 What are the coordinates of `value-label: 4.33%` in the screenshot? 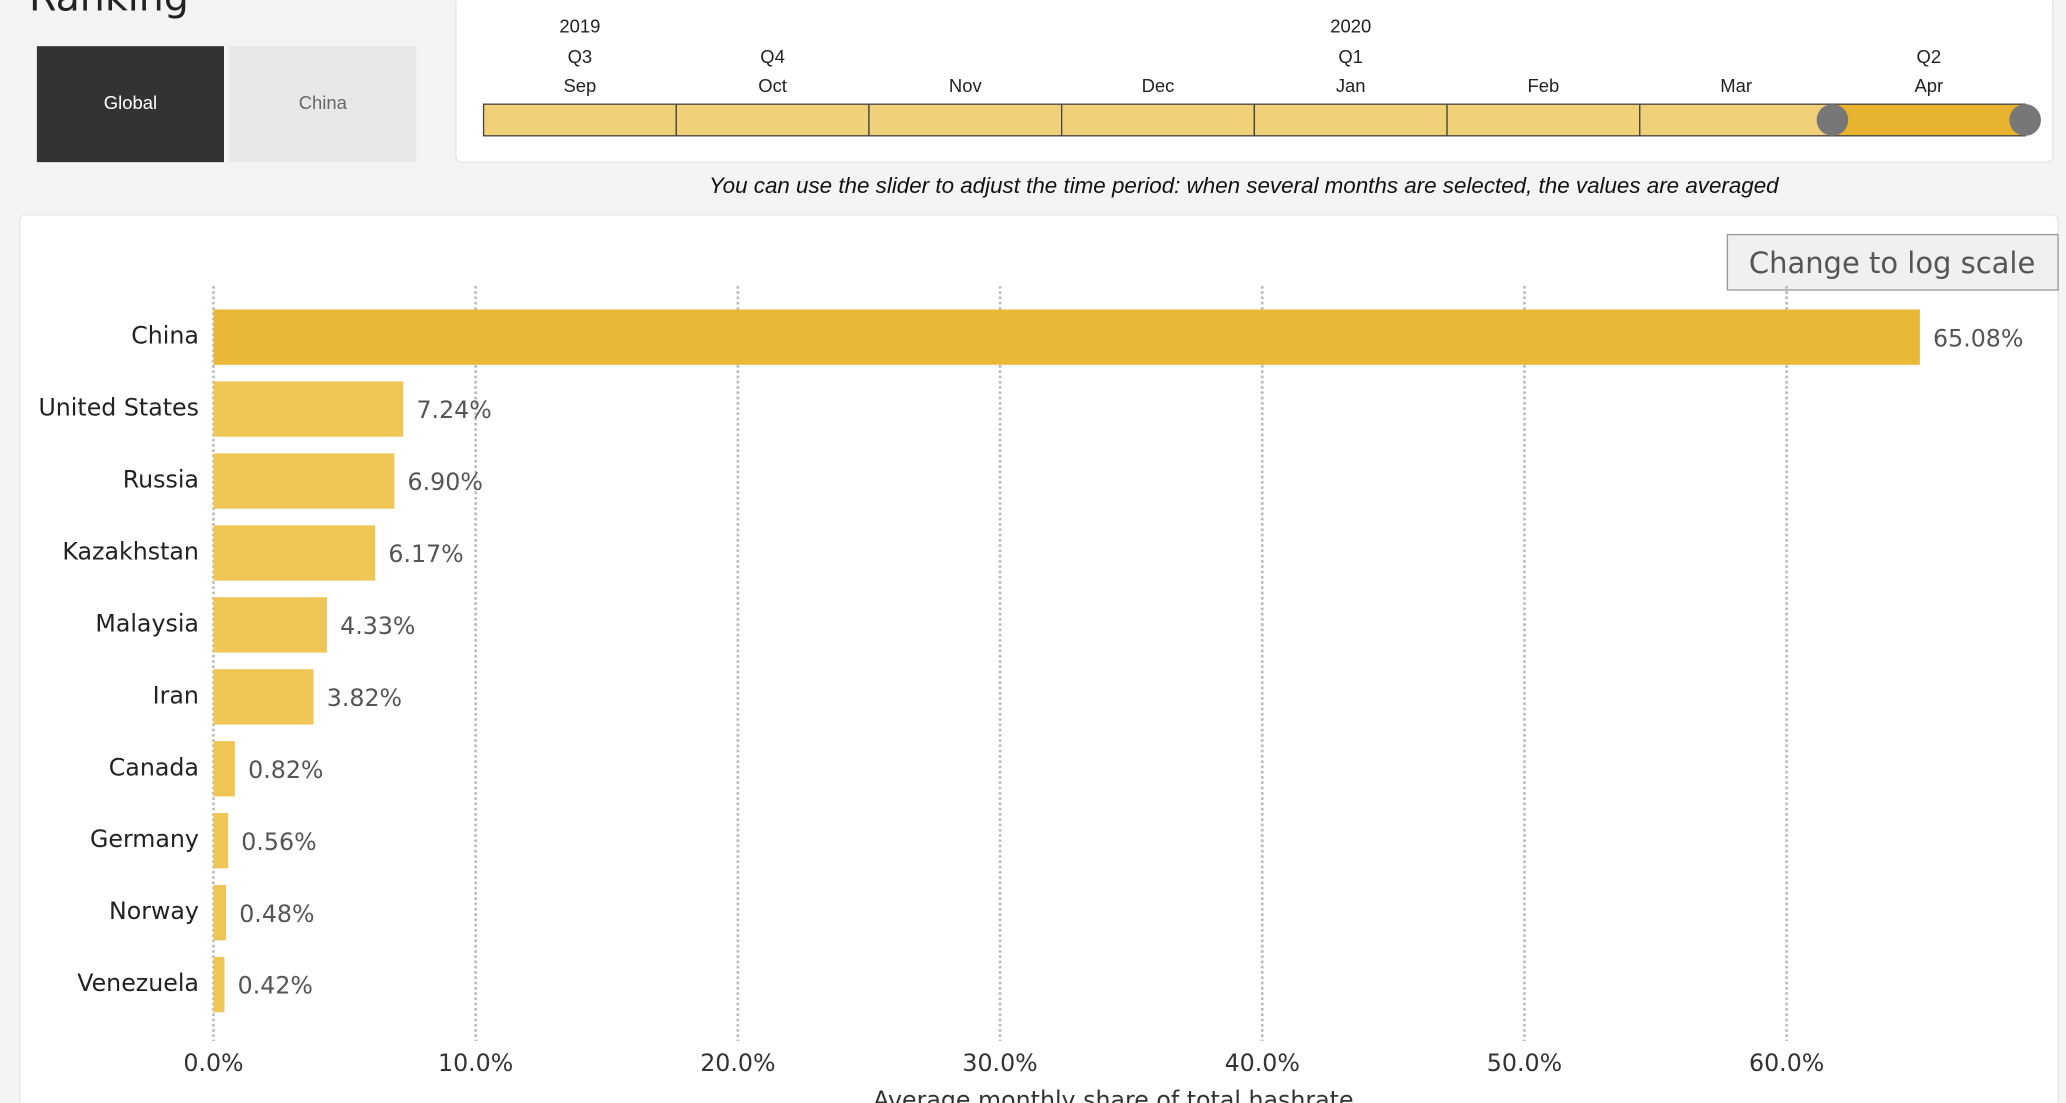 It's located at (377, 626).